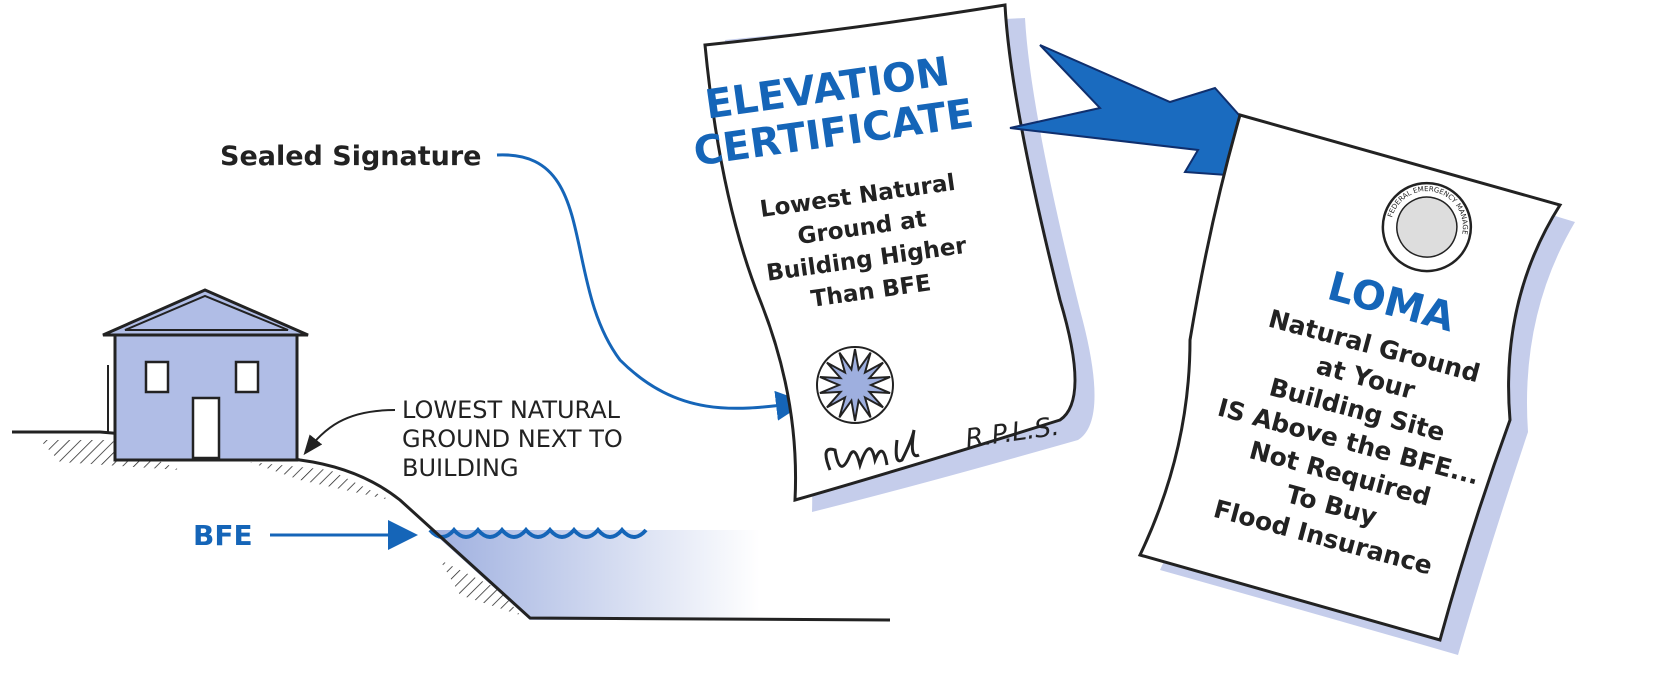 This screenshot has height=681, width=1659. What do you see at coordinates (1154, 113) in the screenshot?
I see `flow-arrow` at bounding box center [1154, 113].